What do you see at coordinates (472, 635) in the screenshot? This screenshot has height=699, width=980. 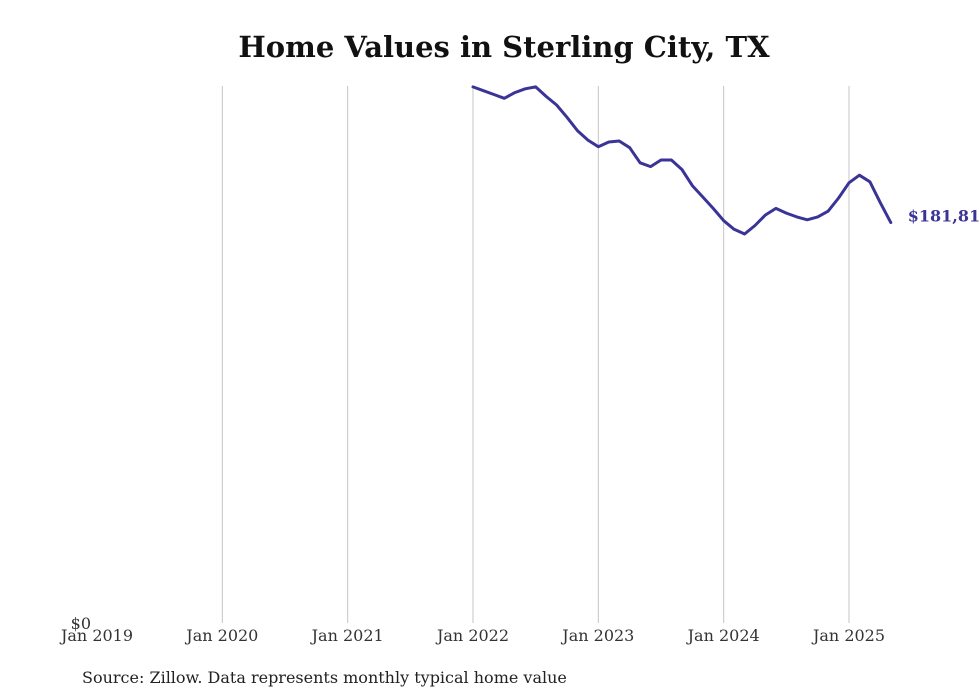 I see `x-tick-label: Jan 2022` at bounding box center [472, 635].